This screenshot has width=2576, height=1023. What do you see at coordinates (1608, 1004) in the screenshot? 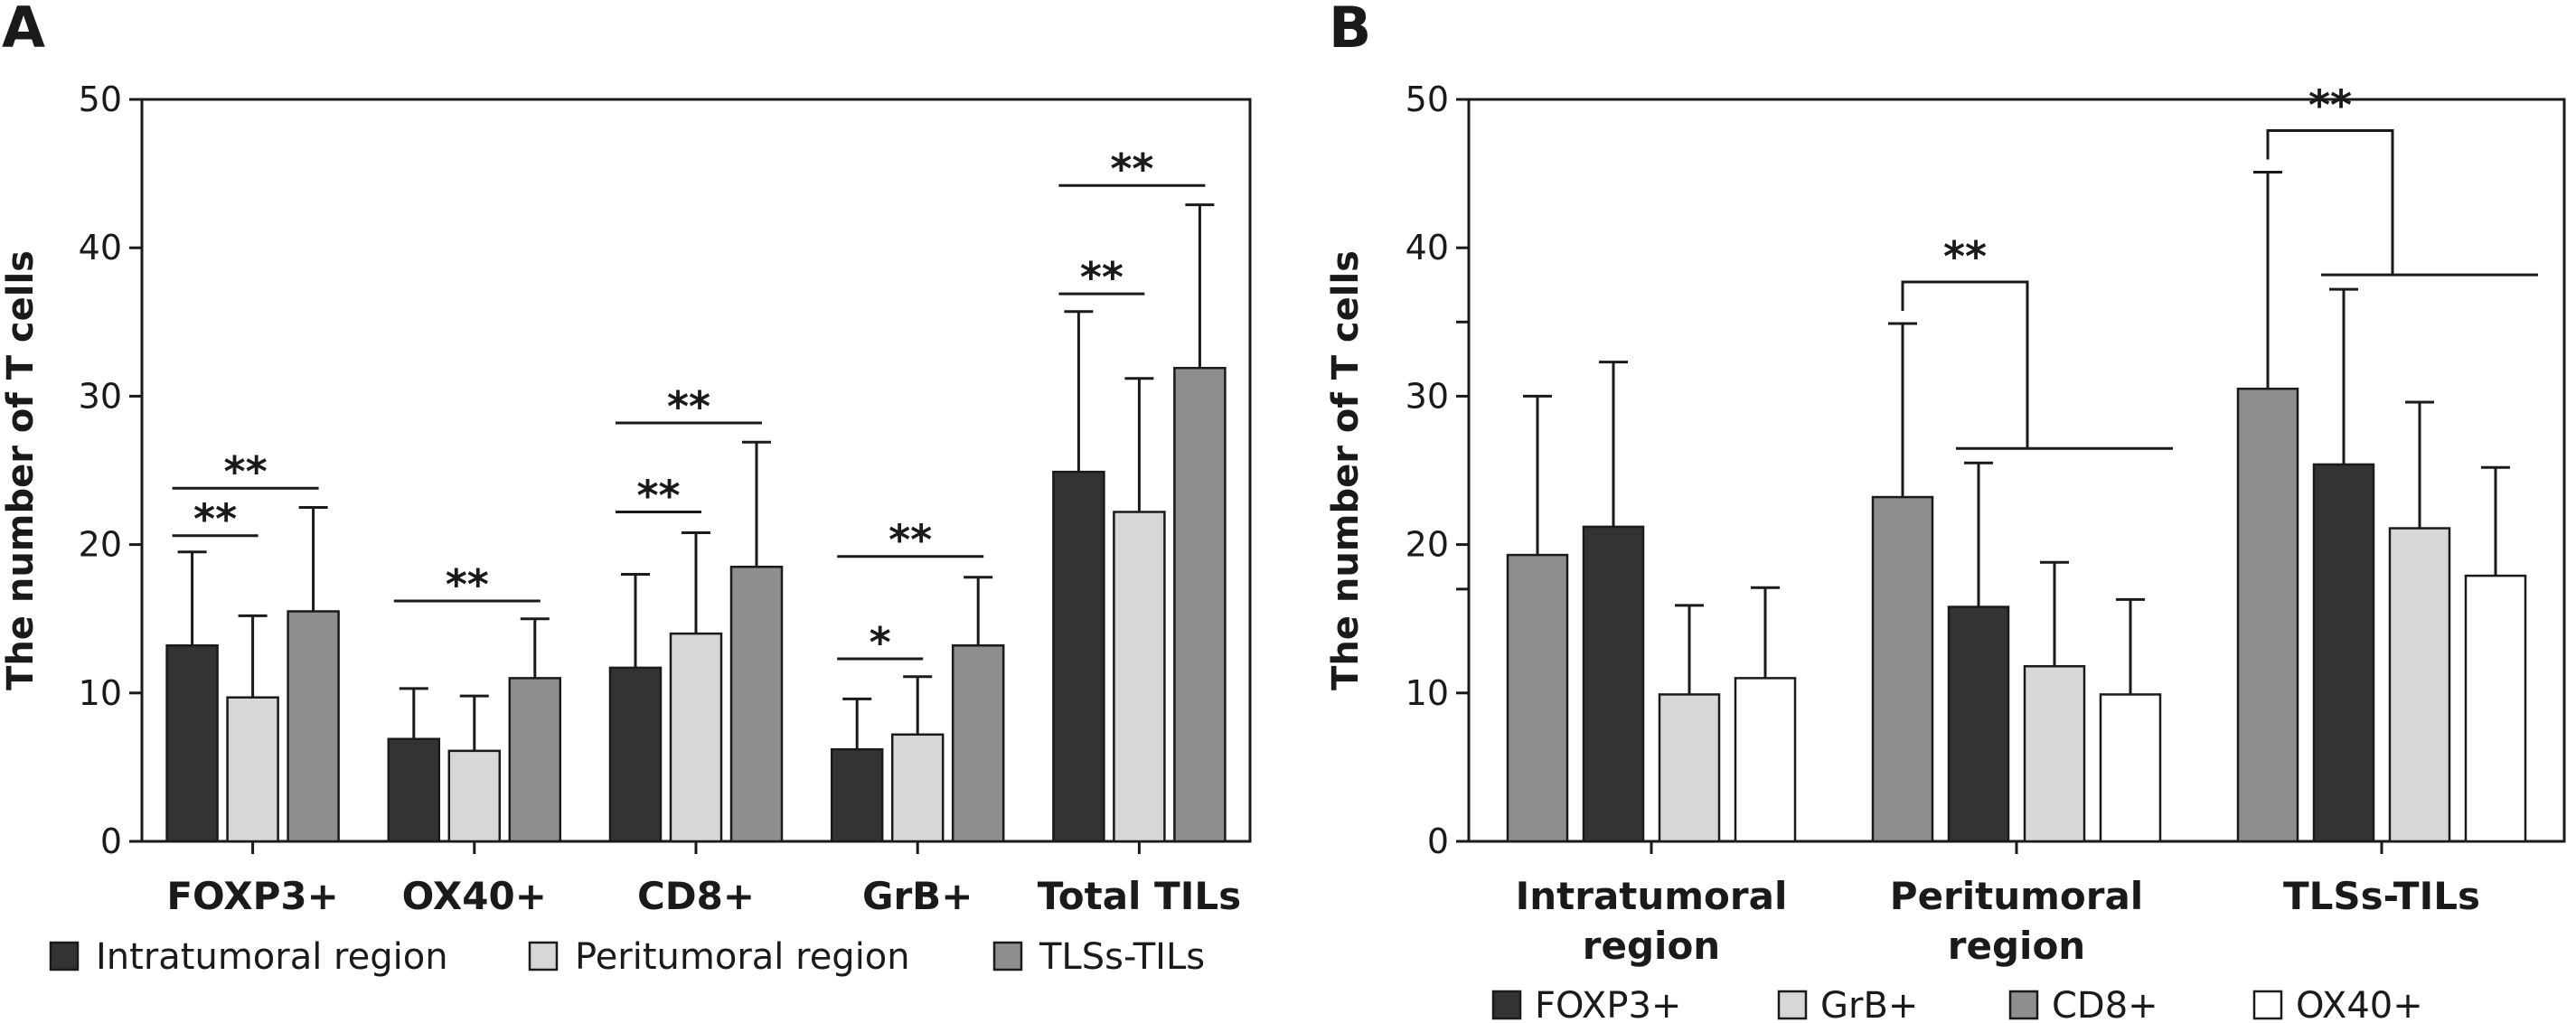
I see `legend-label: FOXP3+` at bounding box center [1608, 1004].